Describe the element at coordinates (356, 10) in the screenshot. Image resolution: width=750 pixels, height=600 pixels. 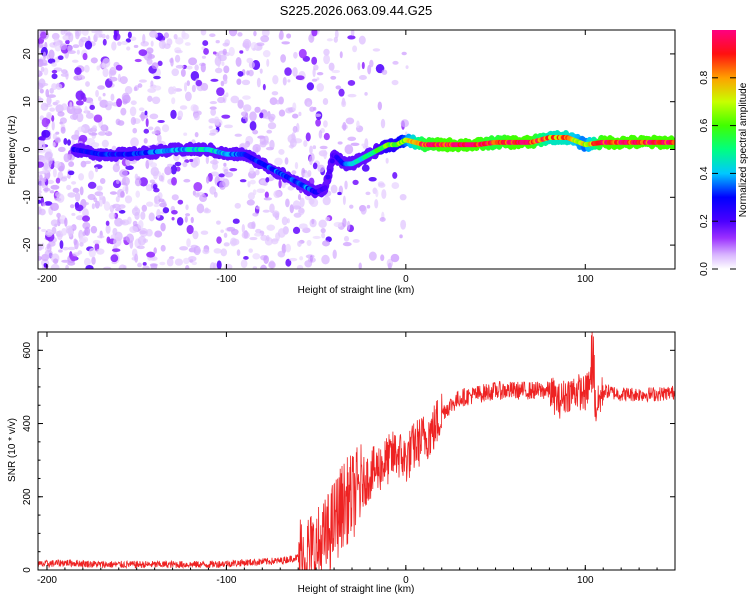
I see `figure-title: S225.2026.063.09.44.G25` at that location.